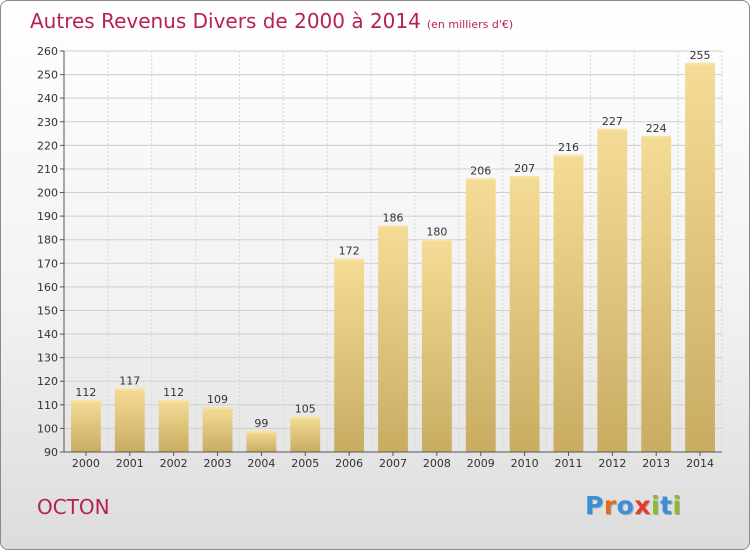 This screenshot has height=550, width=750. I want to click on y-tick-label: 220, so click(47, 145).